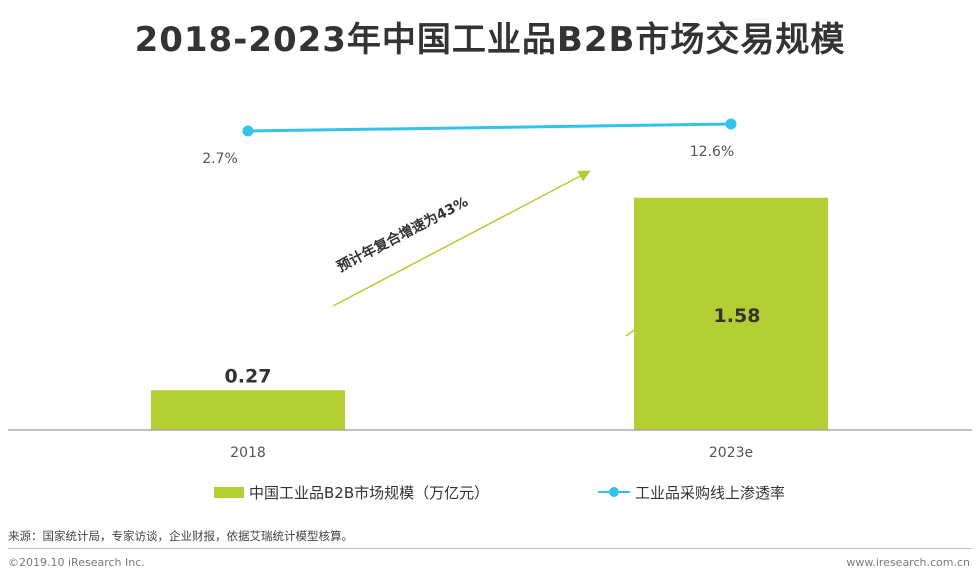 The image size is (980, 580). I want to click on legend: 中国工业品B2B市场规模（万亿元） 工业品采购线上渗透率, so click(490, 492).